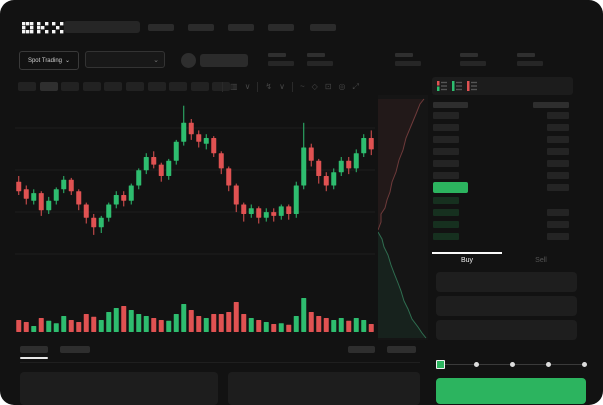  Describe the element at coordinates (502, 86) in the screenshot. I see `orderbook-toolbar` at that location.